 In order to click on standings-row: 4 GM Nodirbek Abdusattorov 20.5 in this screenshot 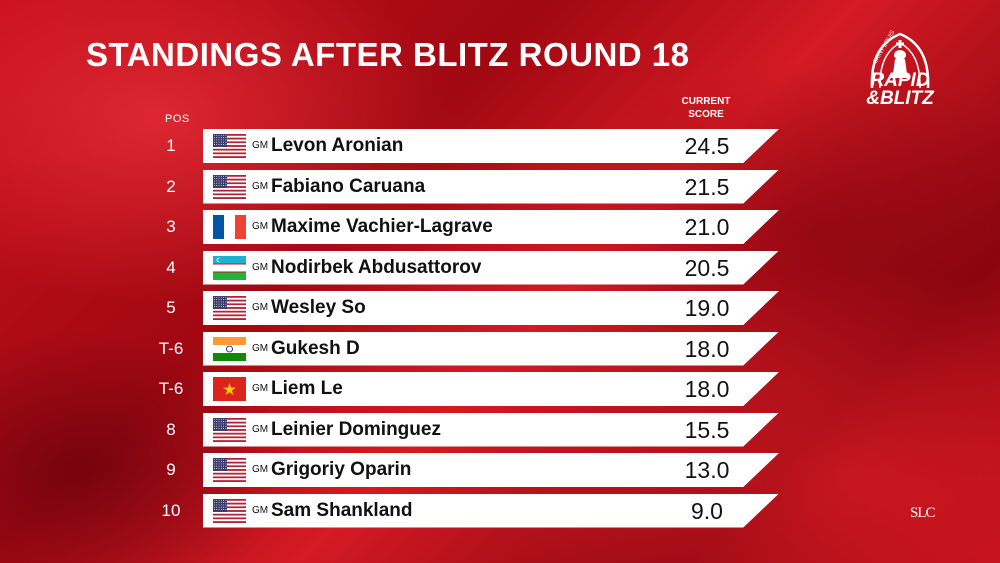, I will do `click(500, 267)`.